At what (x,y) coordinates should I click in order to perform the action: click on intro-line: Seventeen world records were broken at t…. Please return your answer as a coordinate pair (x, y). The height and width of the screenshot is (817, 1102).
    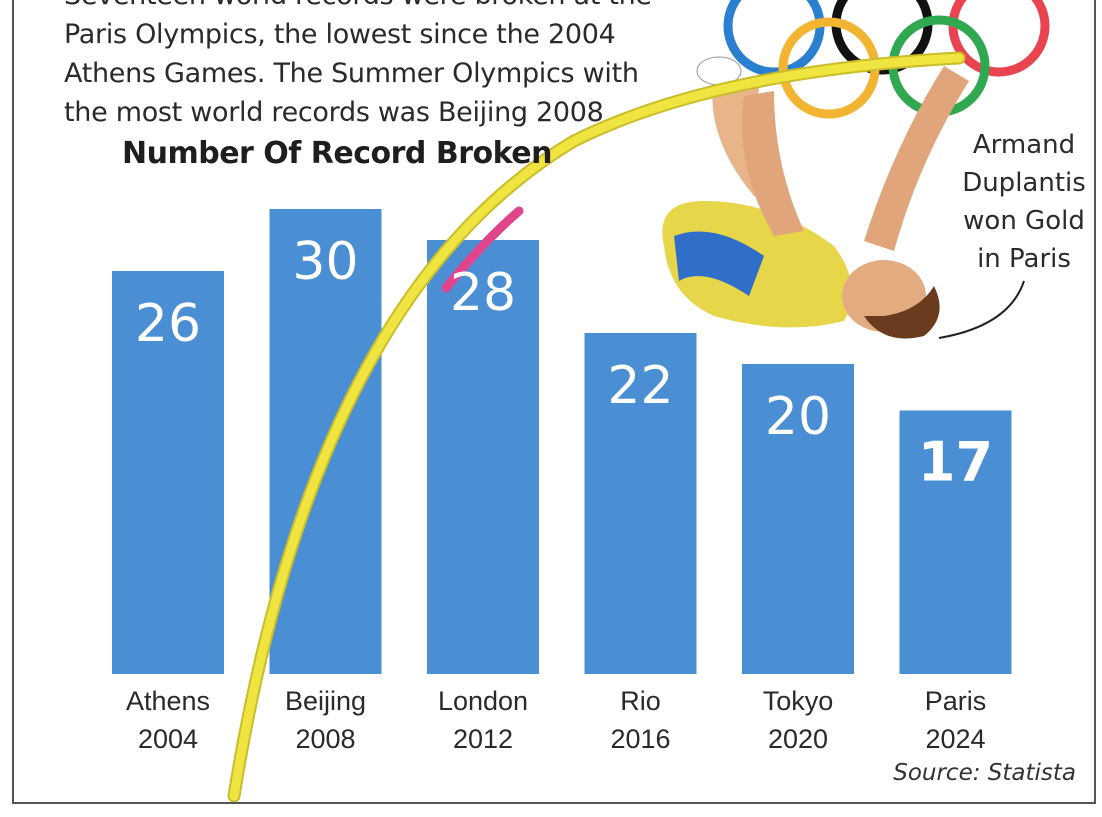
    Looking at the image, I should click on (384, 7).